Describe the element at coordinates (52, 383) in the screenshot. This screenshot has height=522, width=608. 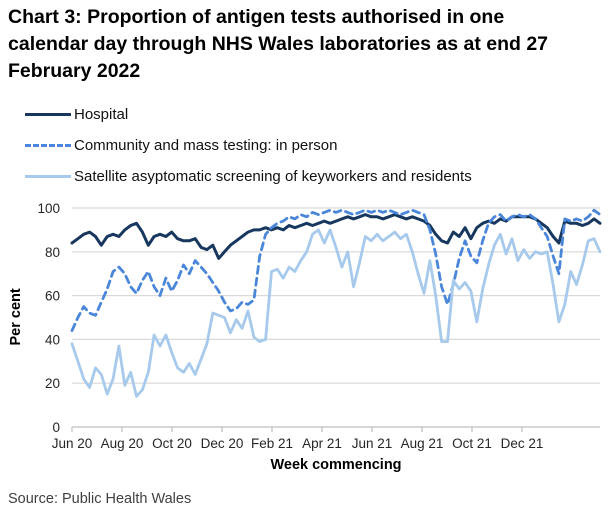
I see `y-tick-label: 20` at that location.